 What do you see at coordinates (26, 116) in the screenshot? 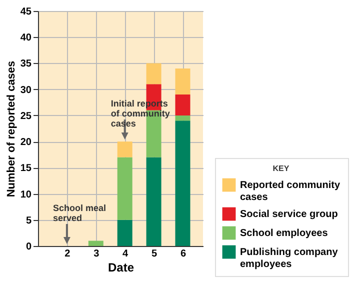
I see `y-tick-label: 25` at bounding box center [26, 116].